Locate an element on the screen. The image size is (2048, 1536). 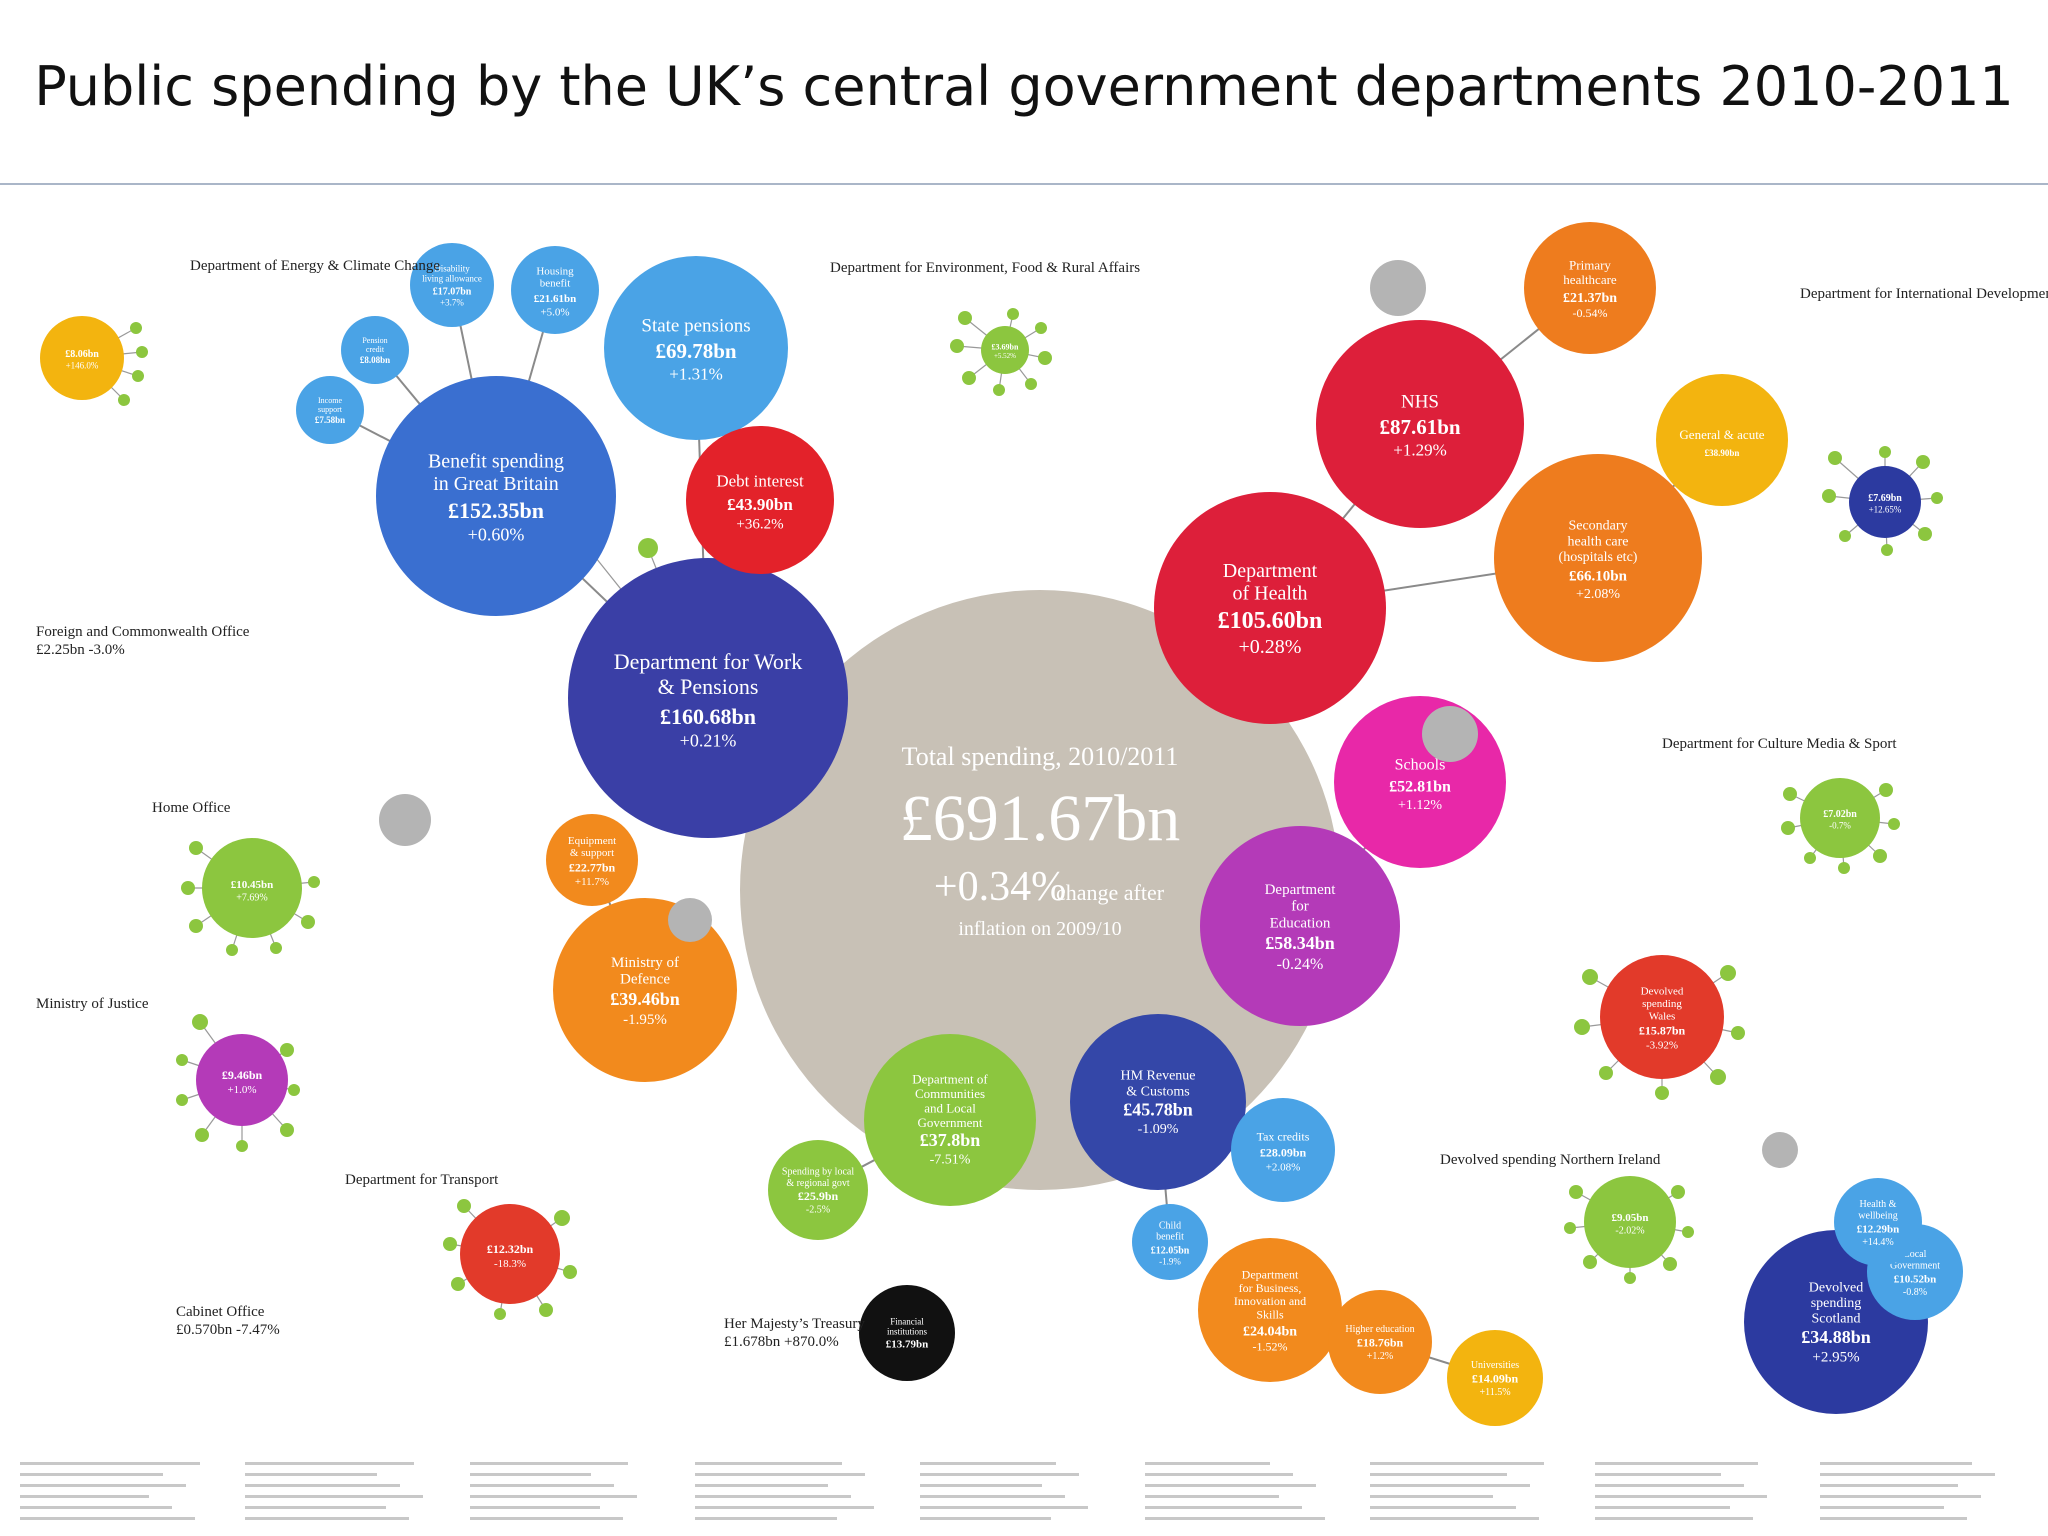
bubble-name: for is located at coordinates (1300, 907).